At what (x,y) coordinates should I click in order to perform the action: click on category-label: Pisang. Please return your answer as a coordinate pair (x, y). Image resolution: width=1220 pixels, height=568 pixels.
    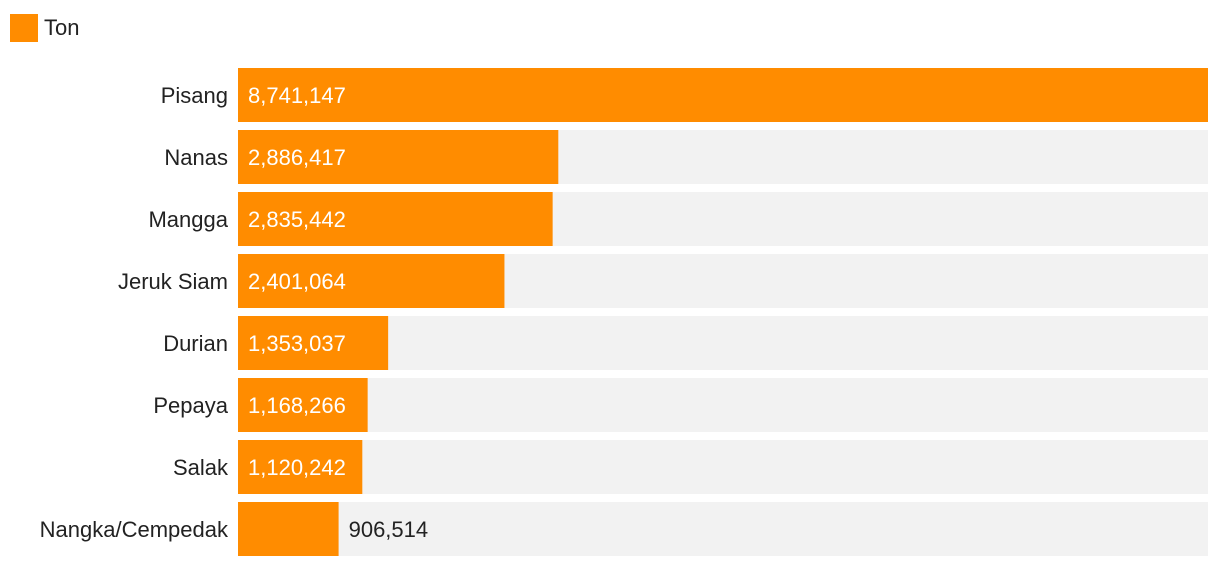
    Looking at the image, I should click on (194, 95).